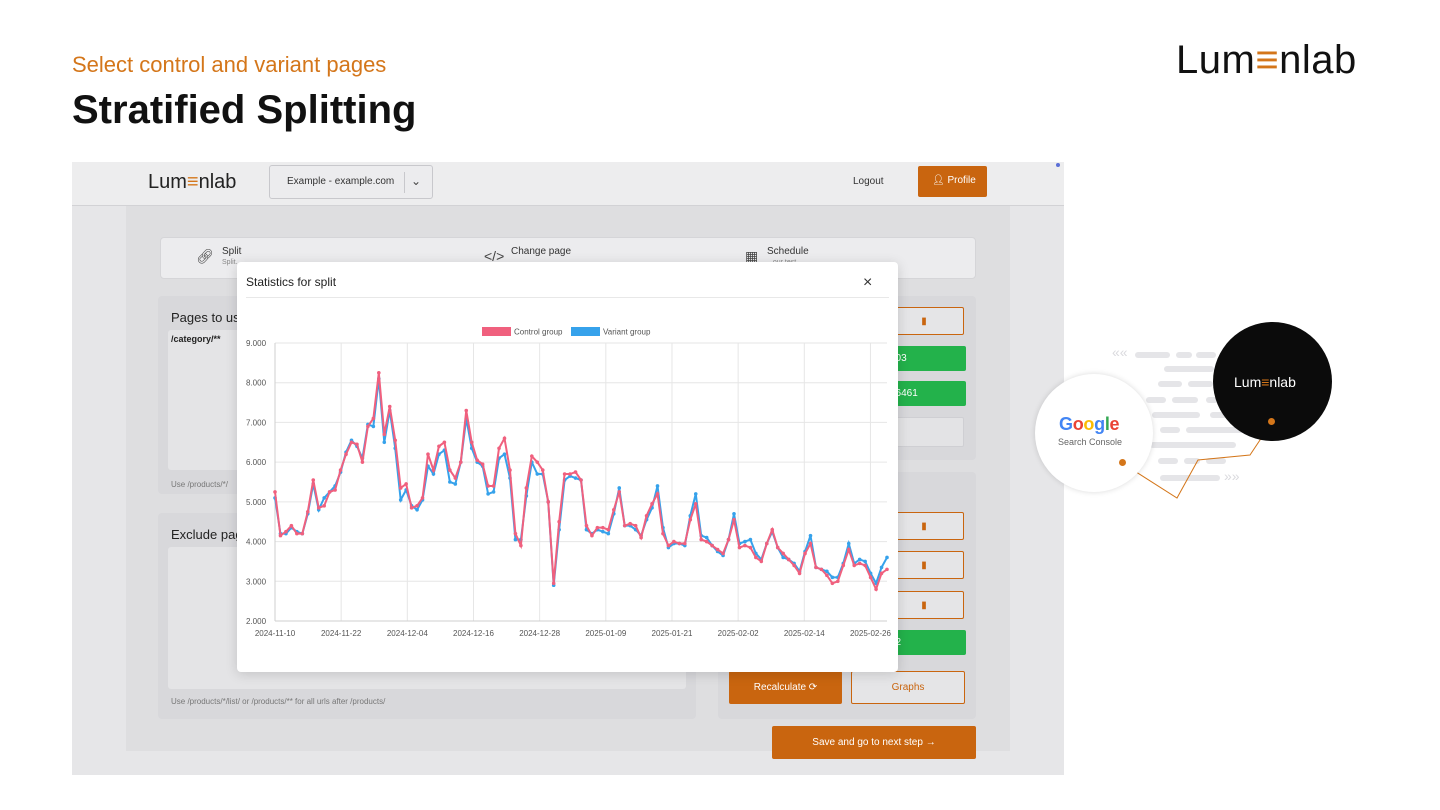  What do you see at coordinates (416, 181) in the screenshot?
I see `chevron-down-icon: ⌄` at bounding box center [416, 181].